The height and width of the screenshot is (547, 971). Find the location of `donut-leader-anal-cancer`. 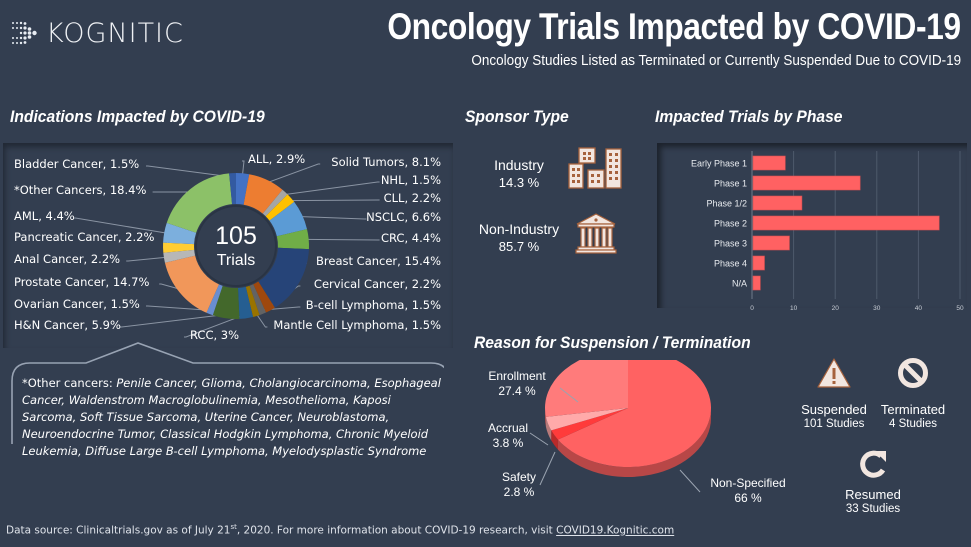

donut-leader-anal-cancer is located at coordinates (147, 259).